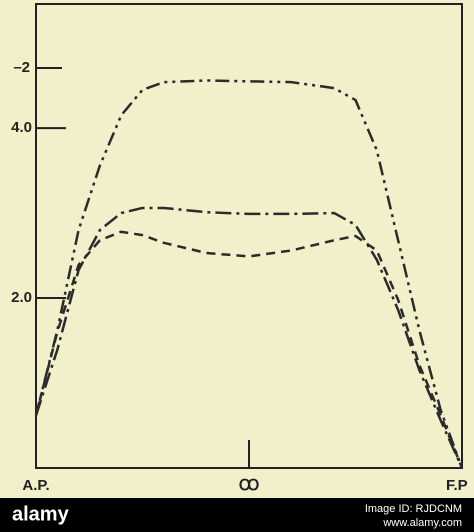 This screenshot has width=474, height=532. What do you see at coordinates (457, 485) in the screenshot?
I see `x-tick-label: F.P` at bounding box center [457, 485].